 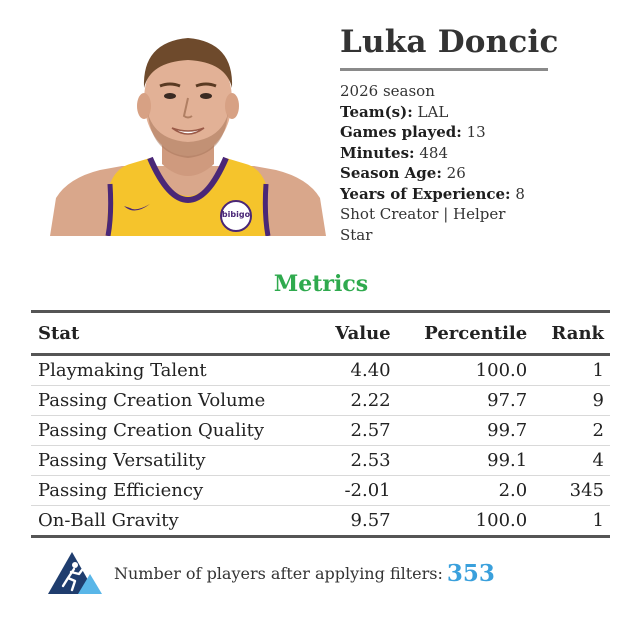 I want to click on stat-percentile: 99.7, so click(x=465, y=430).